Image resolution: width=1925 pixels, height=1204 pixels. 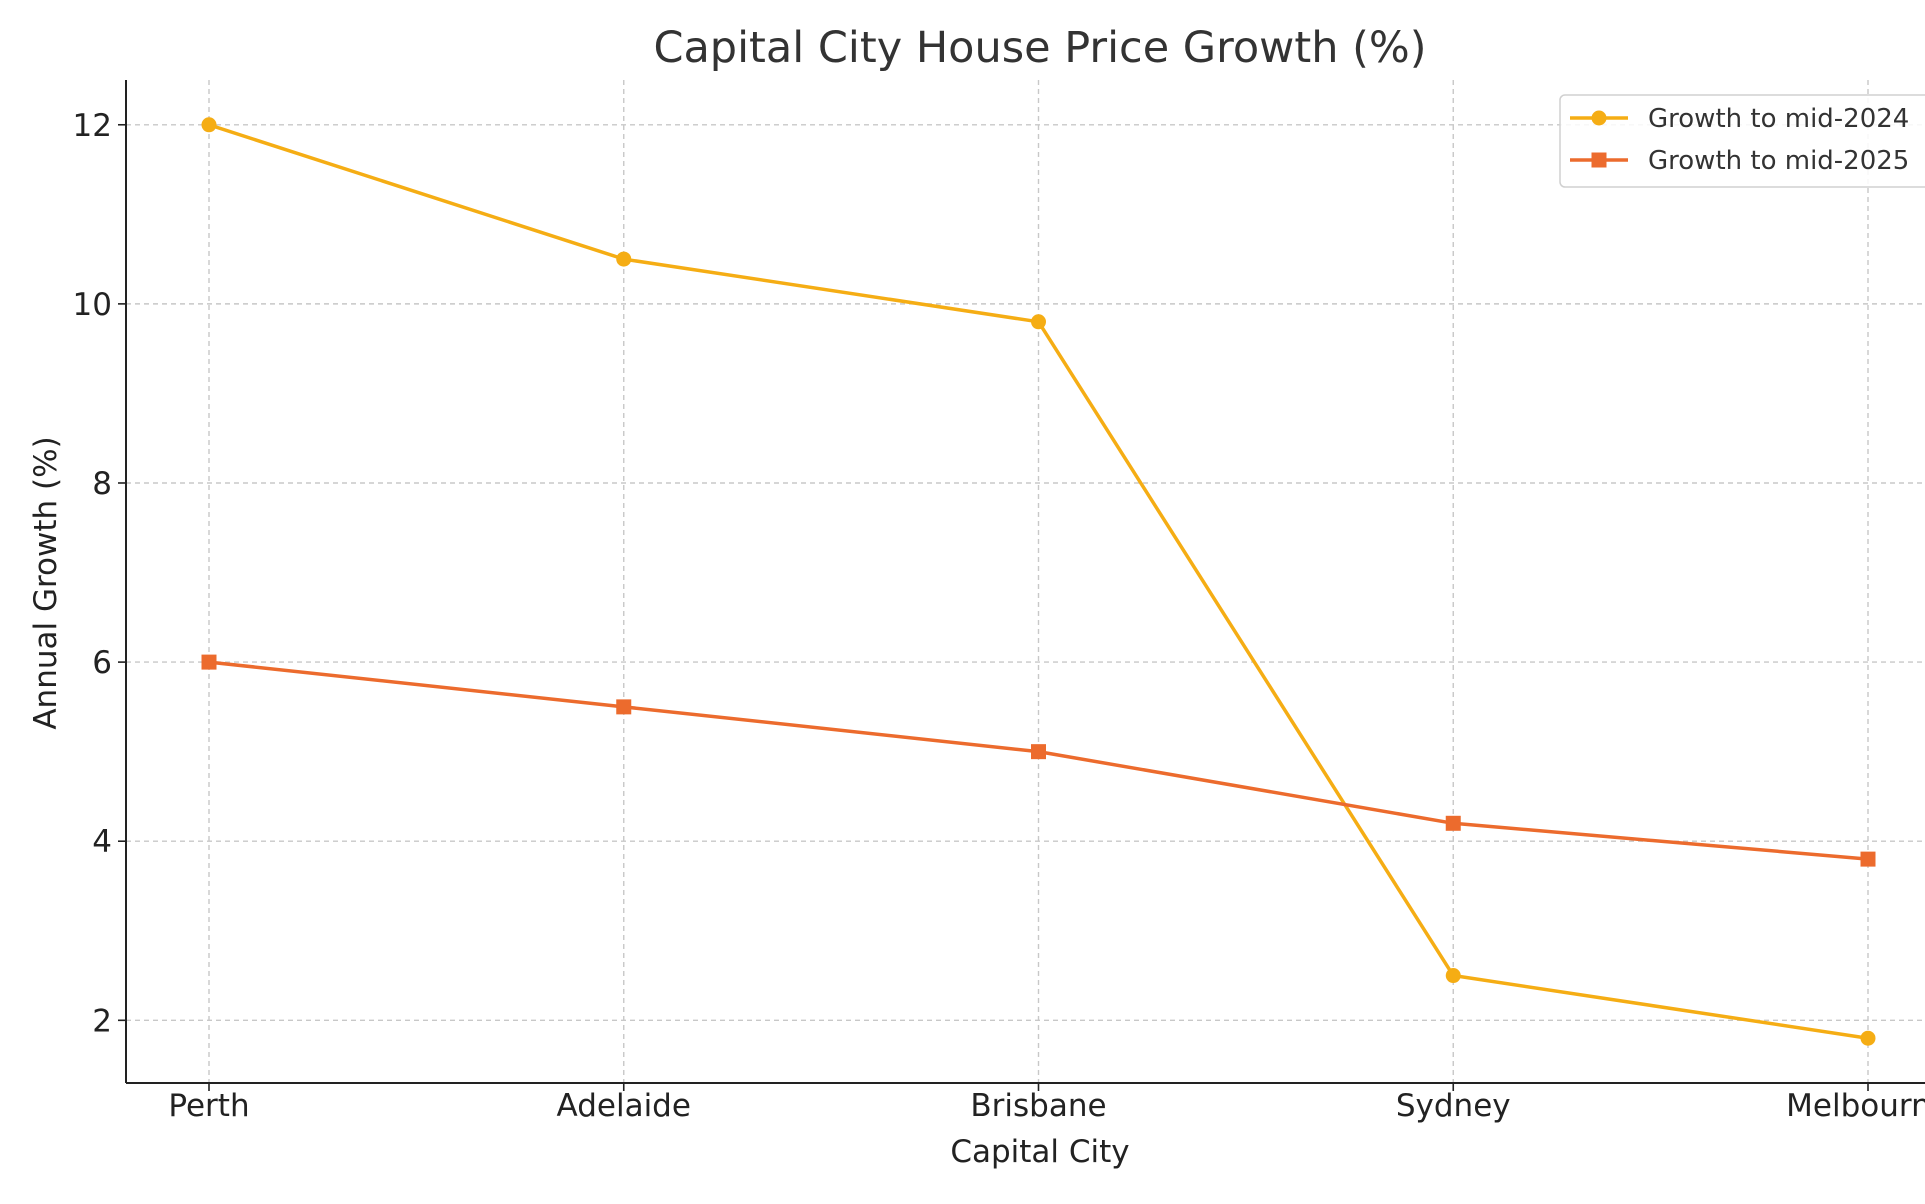 What do you see at coordinates (1778, 119) in the screenshot?
I see `legend-label-growth-to-mid-2024: Growth to mid-2024` at bounding box center [1778, 119].